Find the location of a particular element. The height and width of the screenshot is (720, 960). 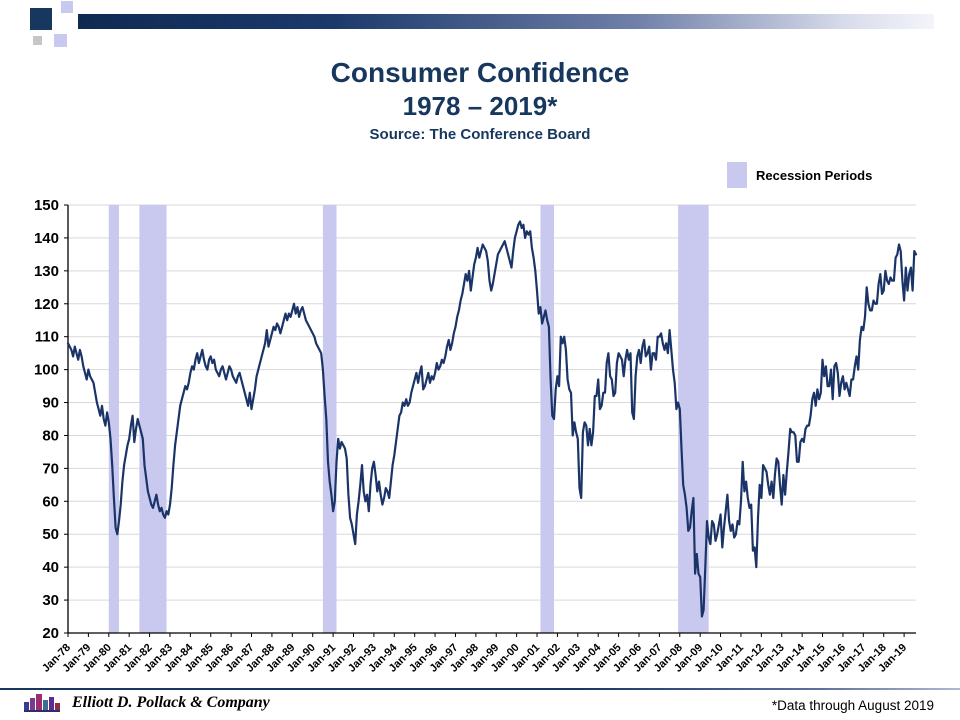

y-tick-label: 40 is located at coordinates (50, 567).